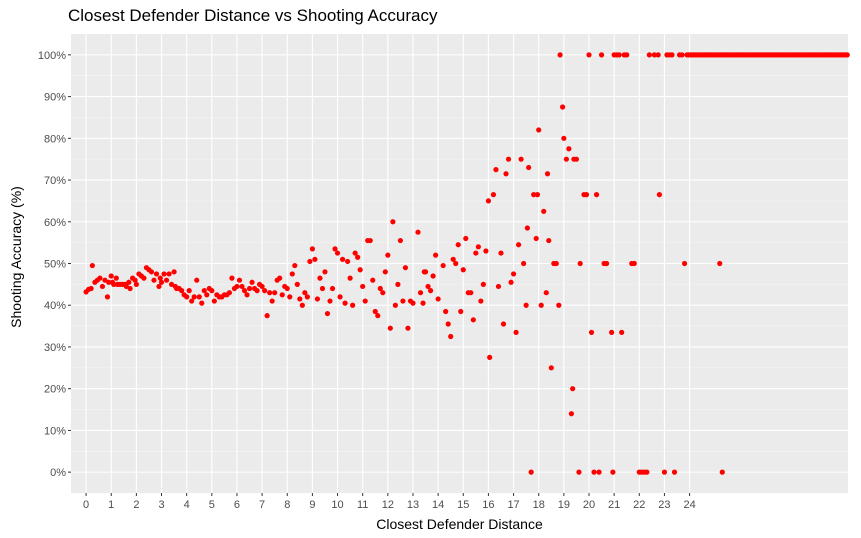 This screenshot has width=861, height=538. What do you see at coordinates (262, 505) in the screenshot?
I see `x-tick-label: 7` at bounding box center [262, 505].